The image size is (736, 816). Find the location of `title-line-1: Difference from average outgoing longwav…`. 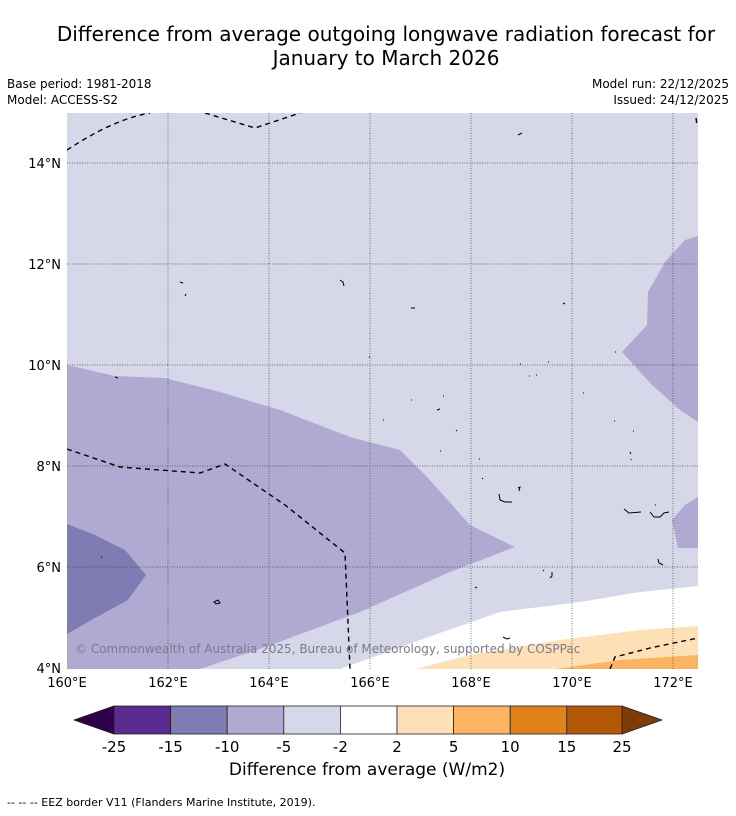

title-line-1: Difference from average outgoing longwav… is located at coordinates (386, 34).